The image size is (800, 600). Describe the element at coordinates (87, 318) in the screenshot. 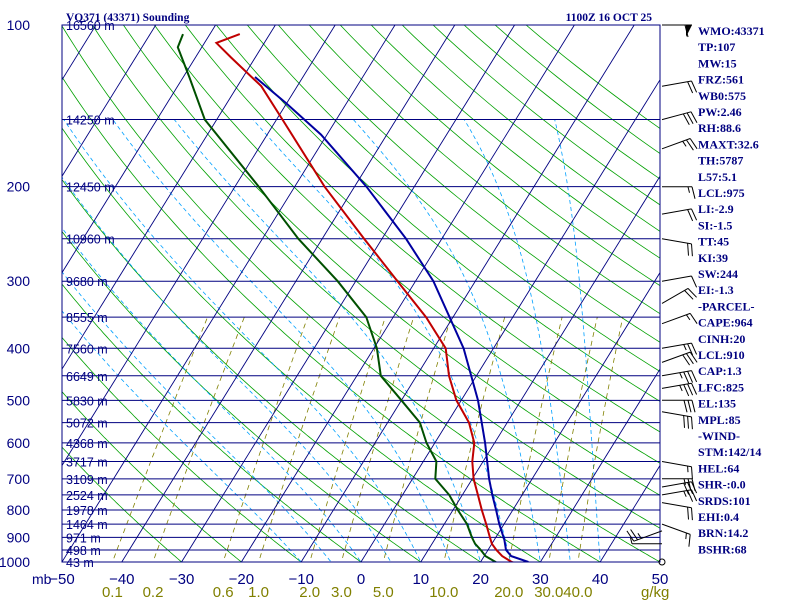

I see `height-label: 8555 m` at that location.